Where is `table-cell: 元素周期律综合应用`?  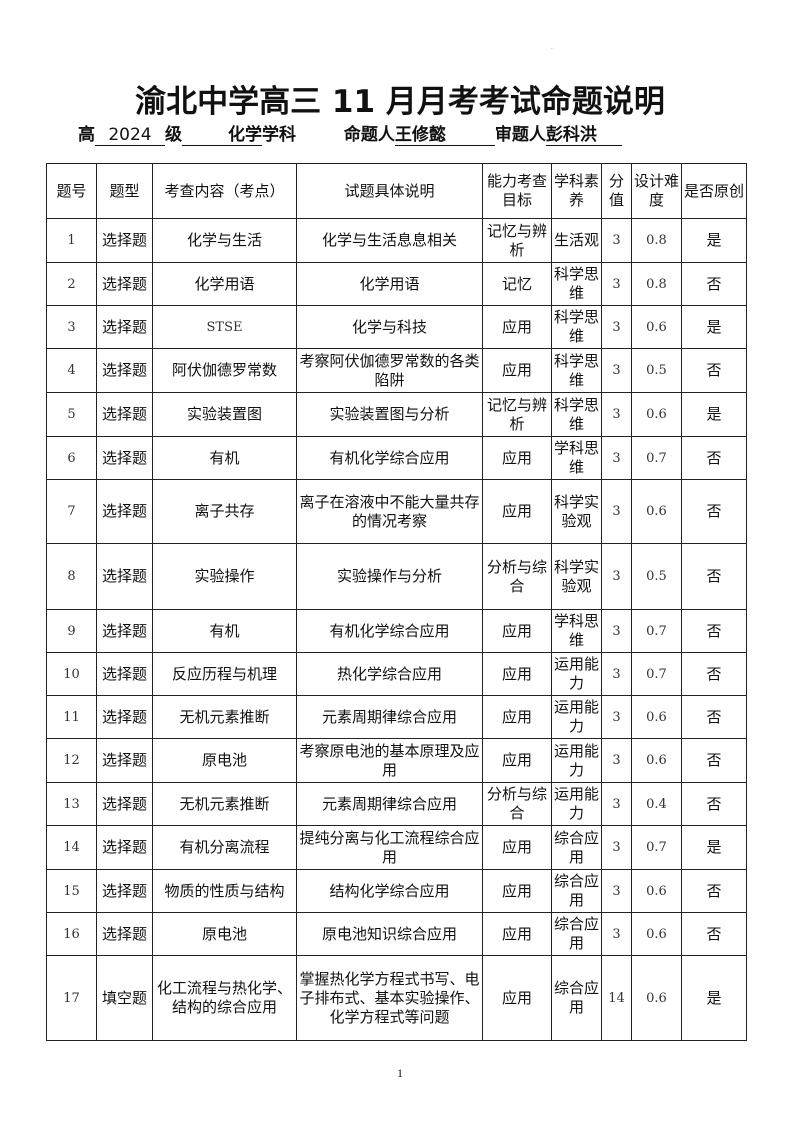 table-cell: 元素周期律综合应用 is located at coordinates (389, 717).